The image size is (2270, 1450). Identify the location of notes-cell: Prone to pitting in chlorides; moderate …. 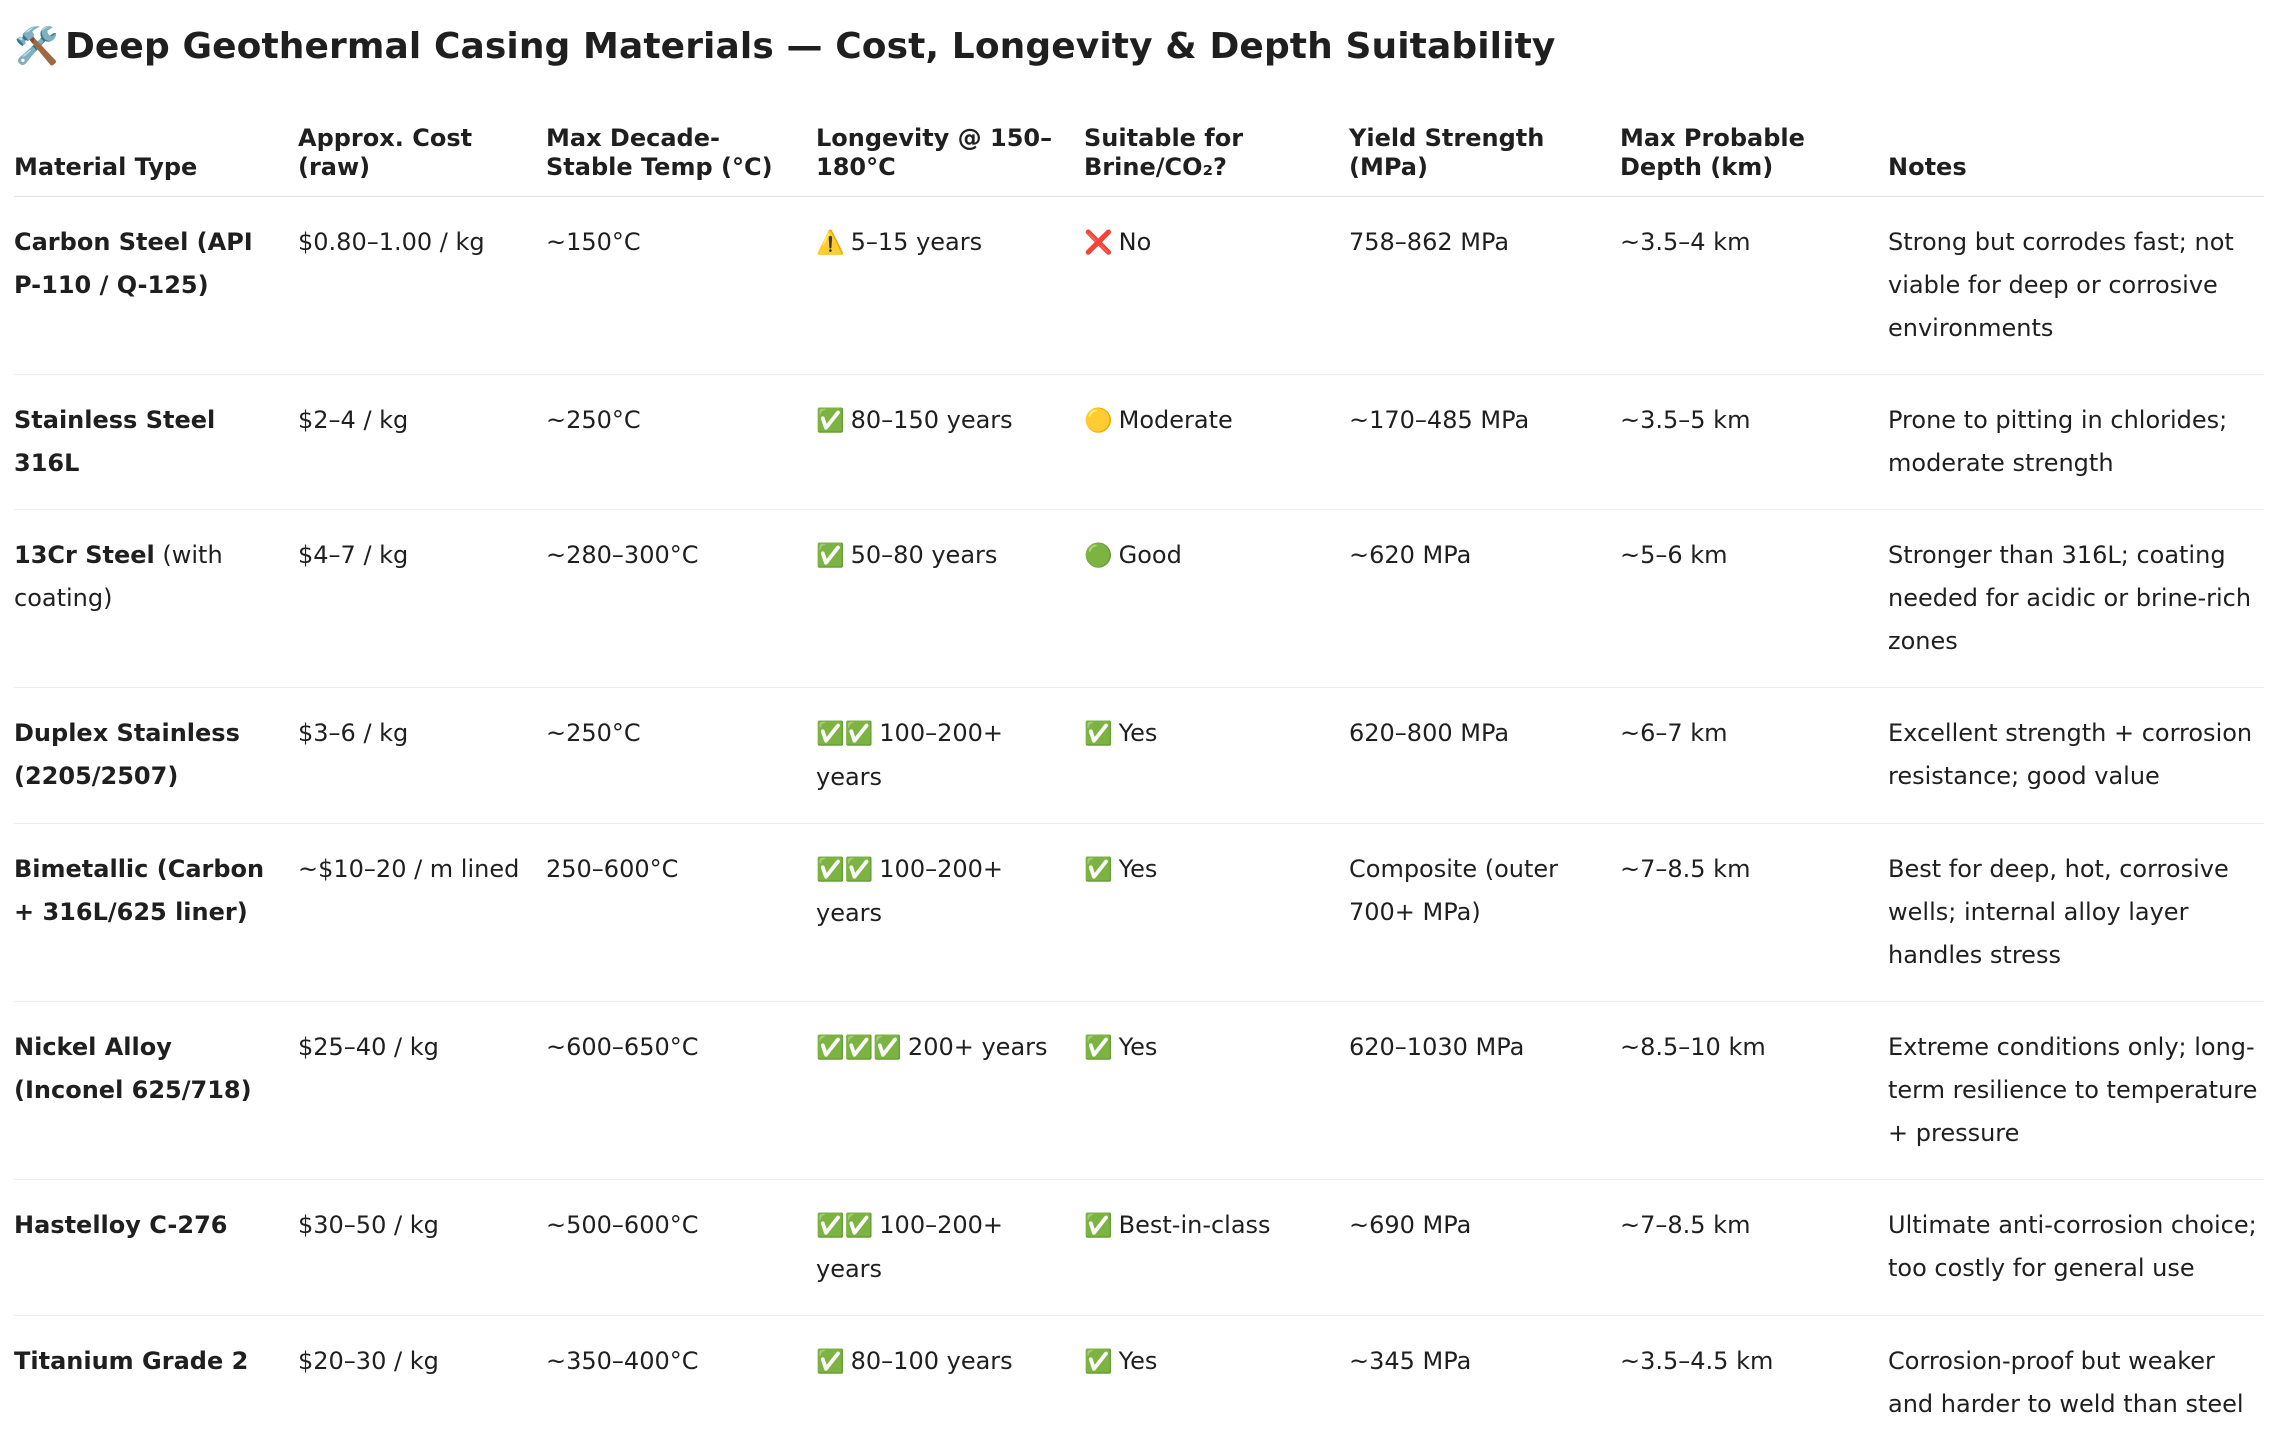
(2076, 442).